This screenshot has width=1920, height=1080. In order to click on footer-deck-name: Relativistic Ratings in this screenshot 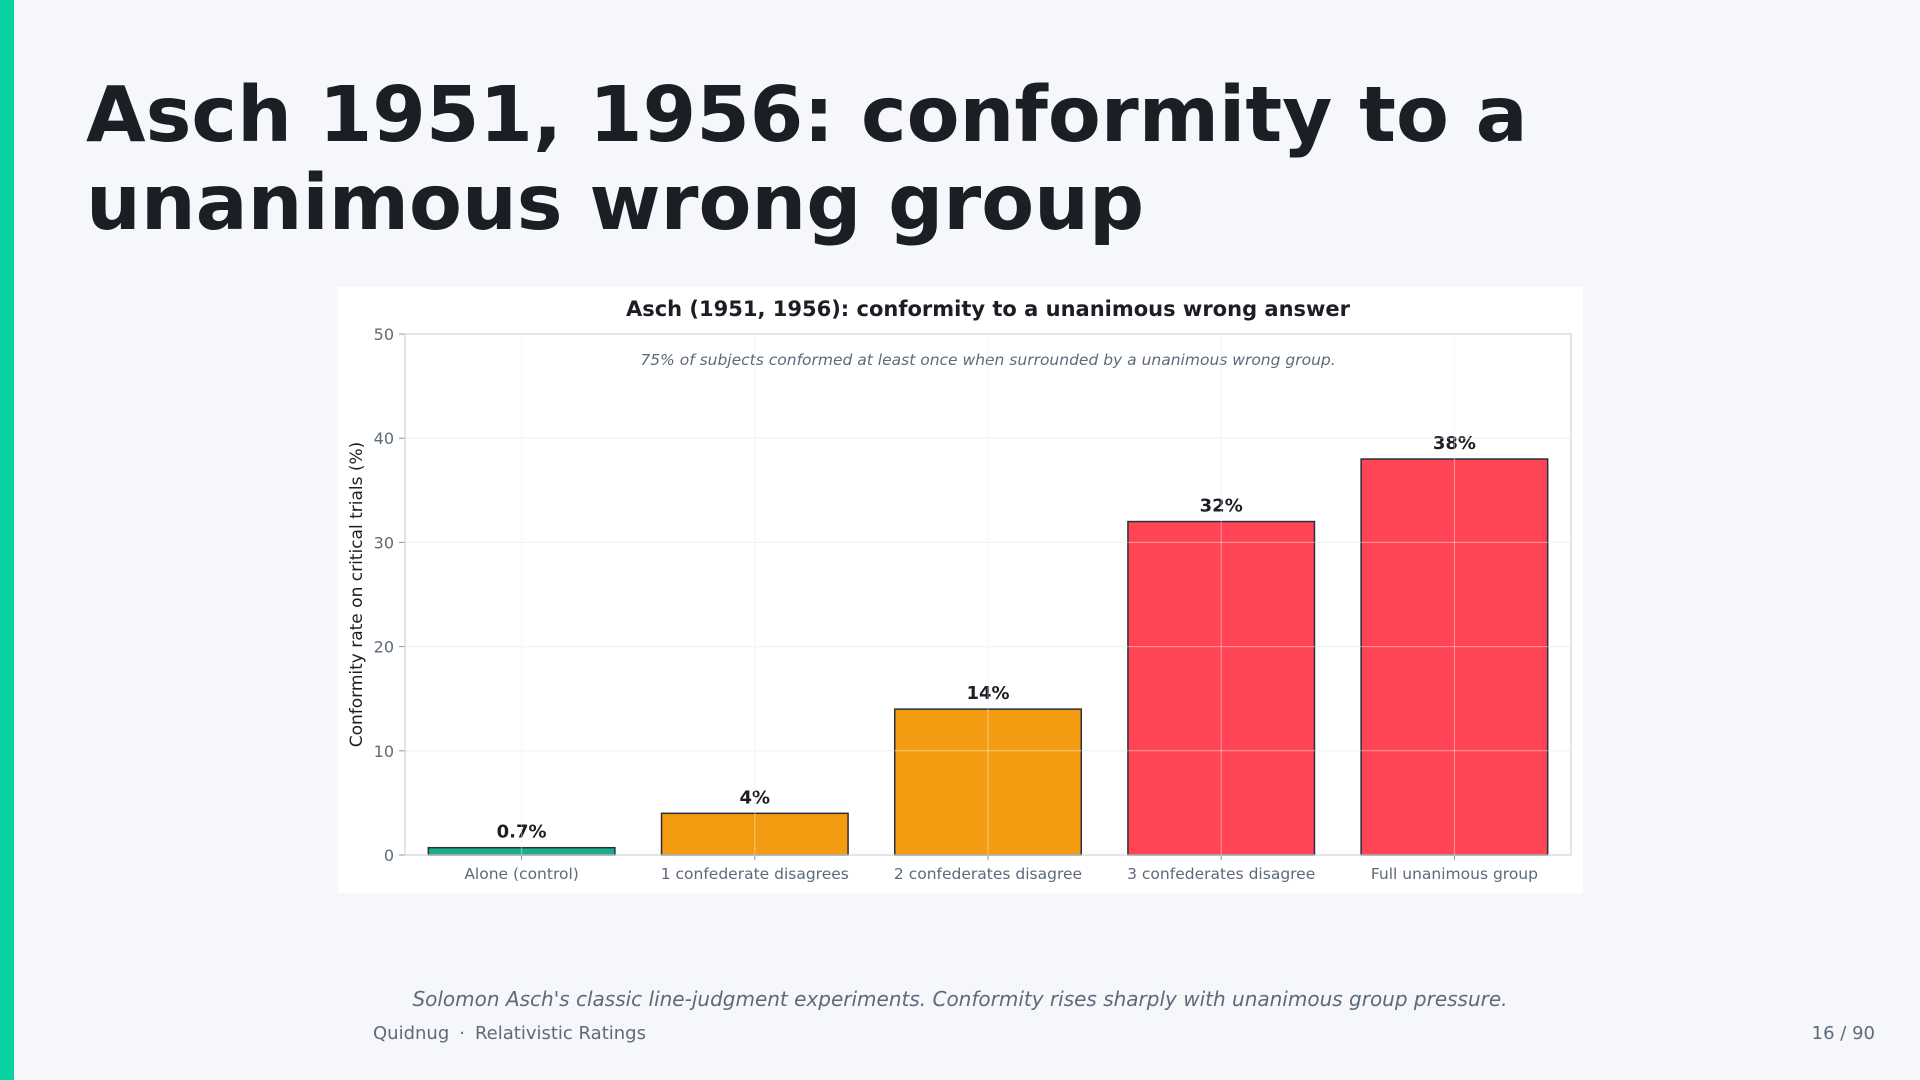, I will do `click(560, 1033)`.